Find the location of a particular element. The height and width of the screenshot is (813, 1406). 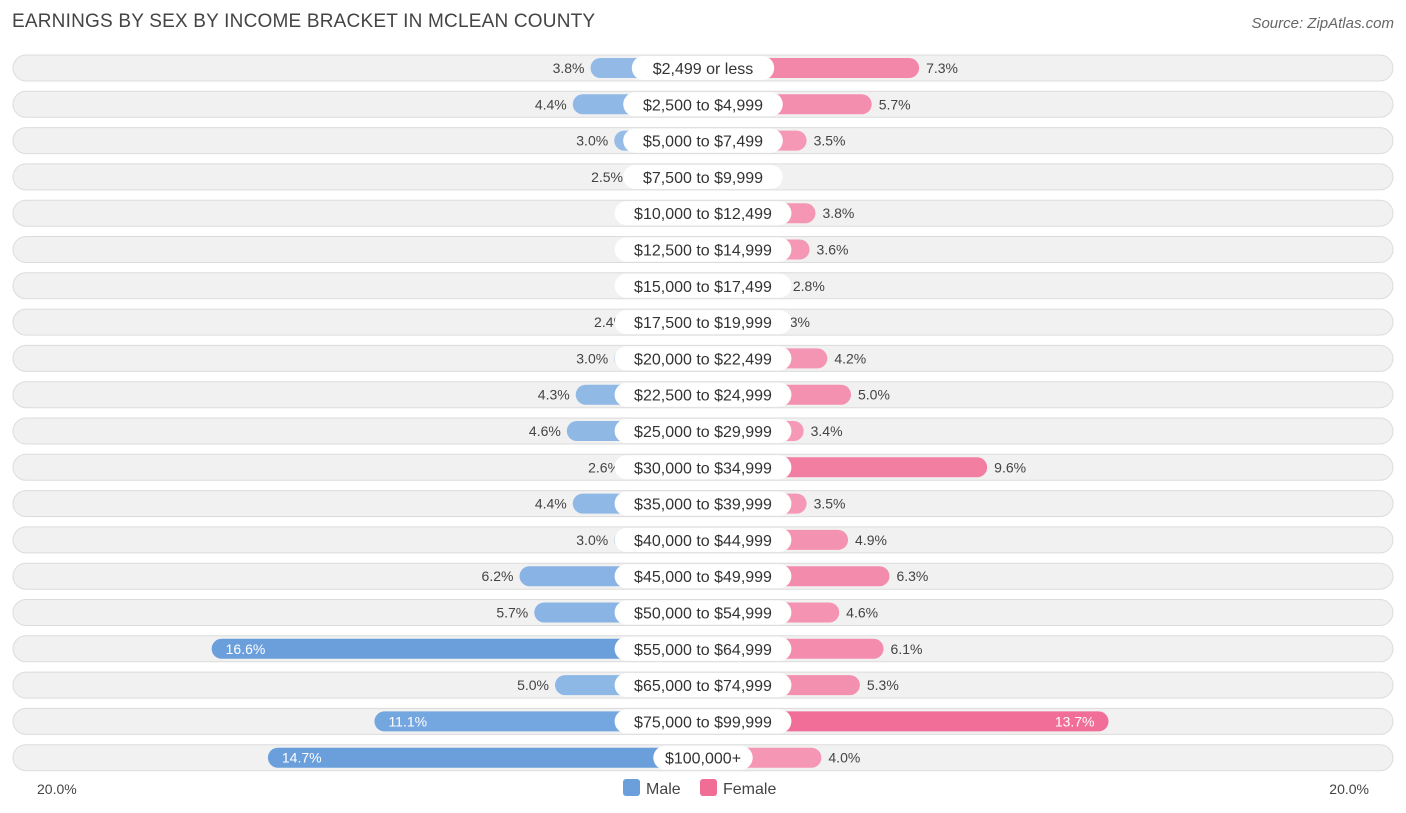

category-label: $35,000 to $39,999 is located at coordinates (703, 505).